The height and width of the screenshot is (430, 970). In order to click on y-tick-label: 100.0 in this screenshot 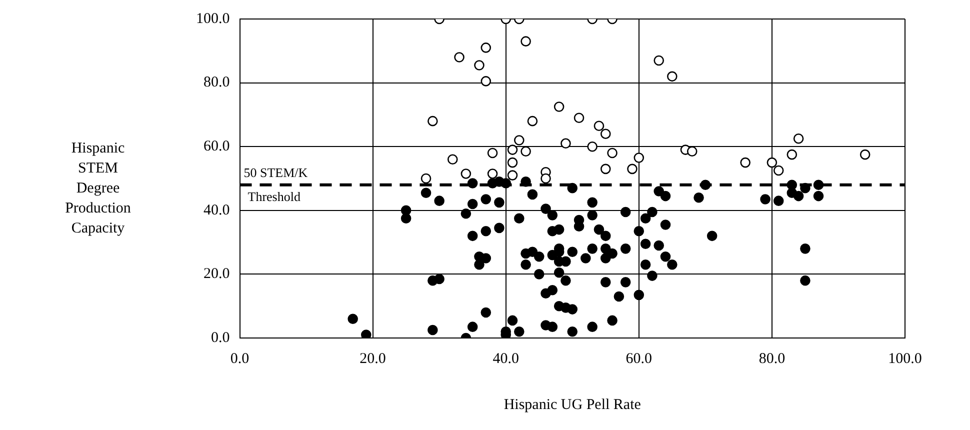, I will do `click(213, 18)`.